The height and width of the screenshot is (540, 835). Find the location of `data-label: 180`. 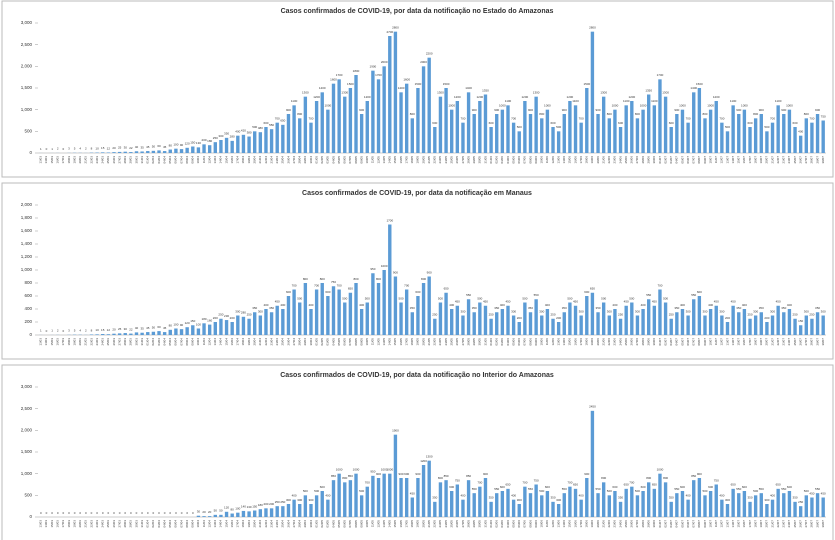

data-label: 180 is located at coordinates (209, 141).